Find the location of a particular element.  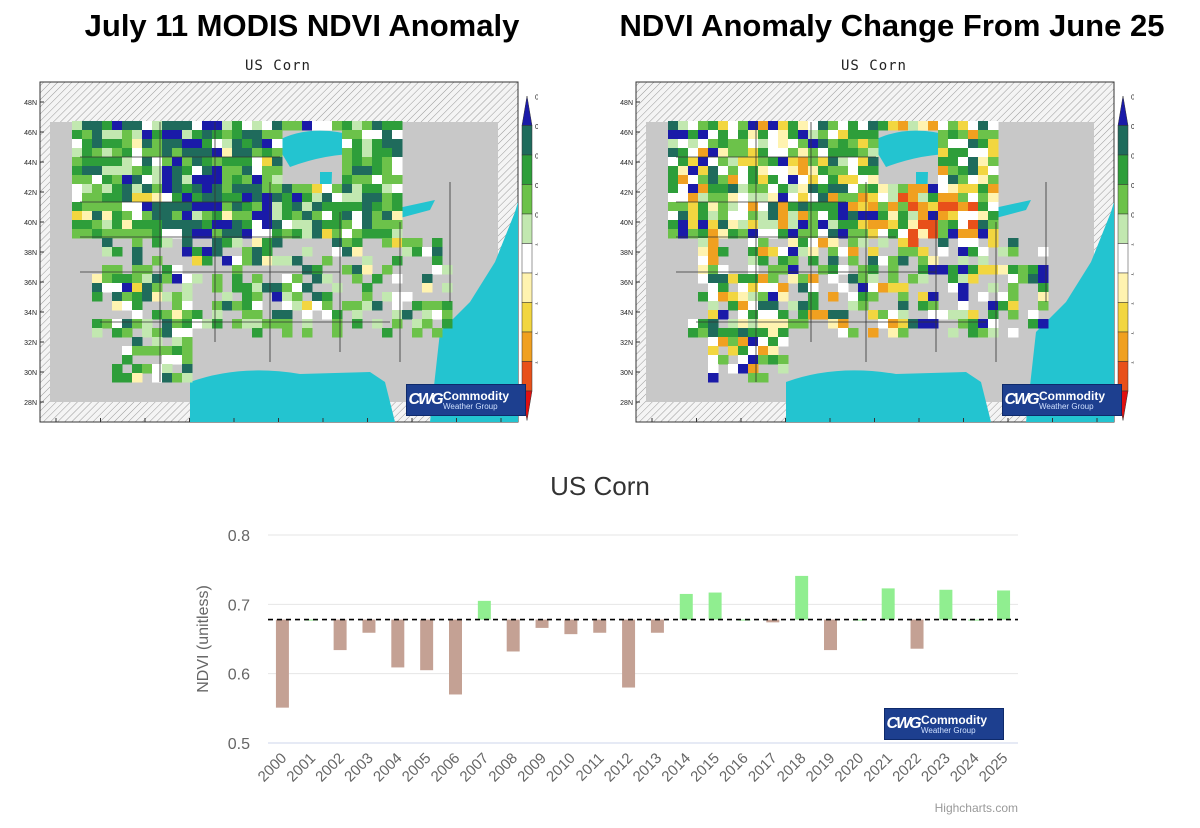

bar-2001 is located at coordinates (311, 620).